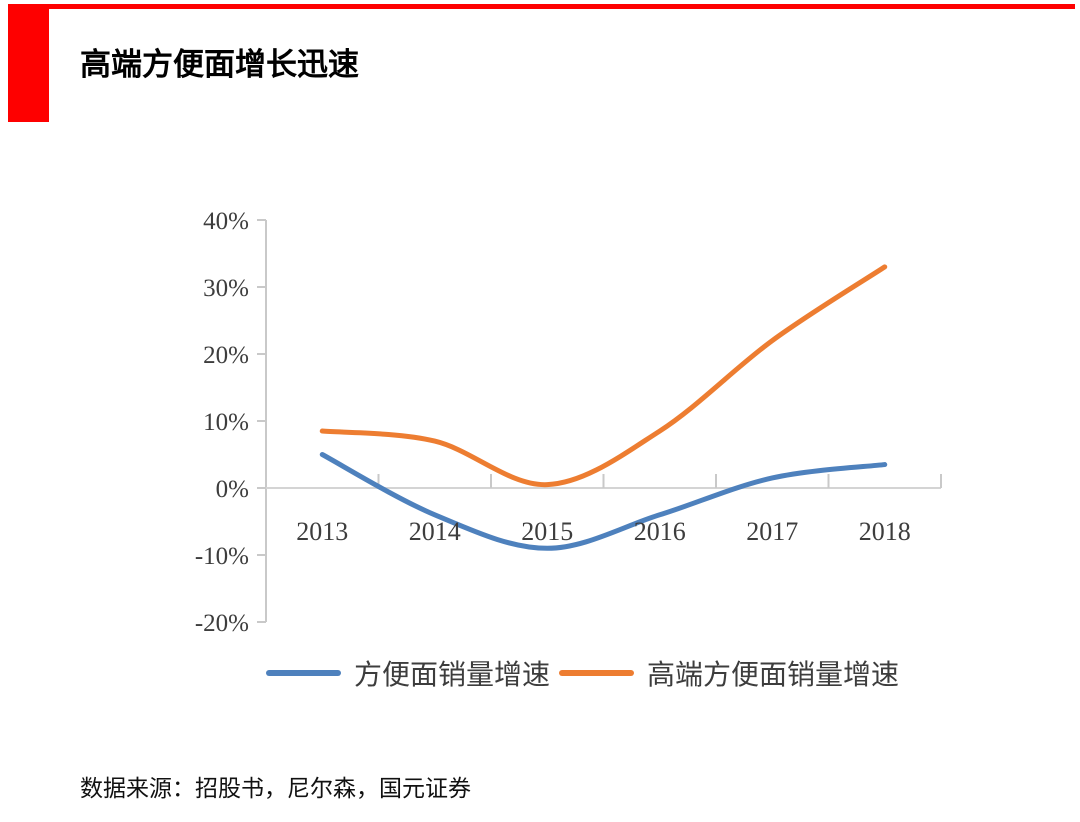  What do you see at coordinates (435, 531) in the screenshot?
I see `x-tick-label: 2014` at bounding box center [435, 531].